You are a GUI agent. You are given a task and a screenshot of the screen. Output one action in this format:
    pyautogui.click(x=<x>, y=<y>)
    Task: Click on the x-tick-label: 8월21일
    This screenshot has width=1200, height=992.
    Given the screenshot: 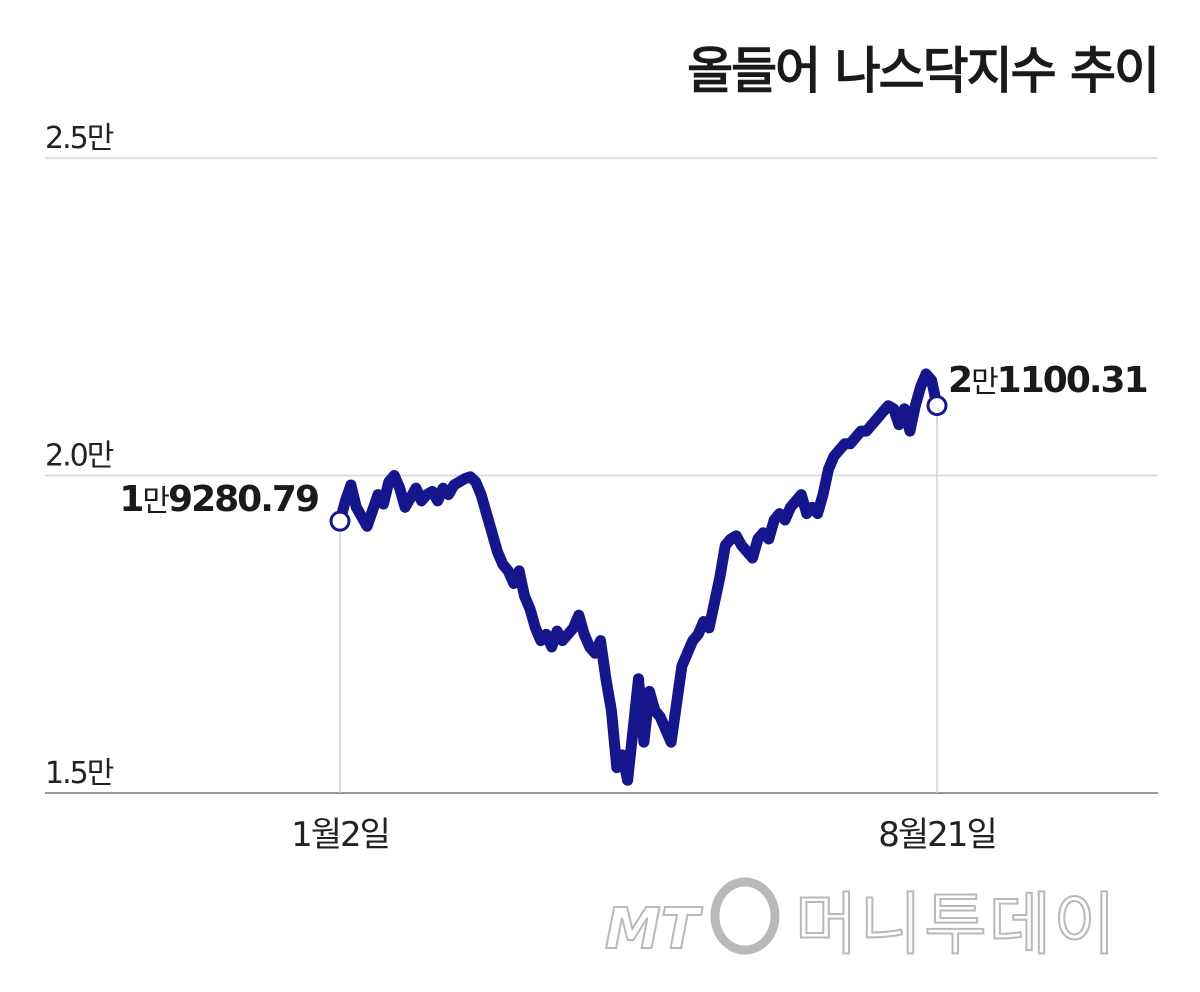 What is the action you would take?
    pyautogui.click(x=936, y=835)
    